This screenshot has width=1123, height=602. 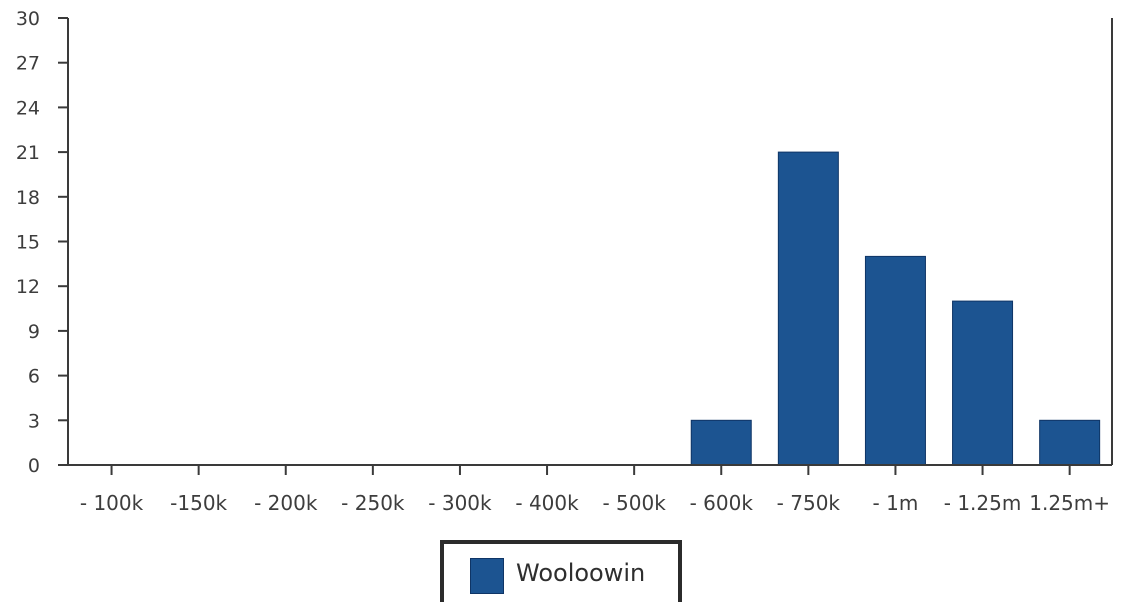 I want to click on legend-swatch, so click(x=487, y=576).